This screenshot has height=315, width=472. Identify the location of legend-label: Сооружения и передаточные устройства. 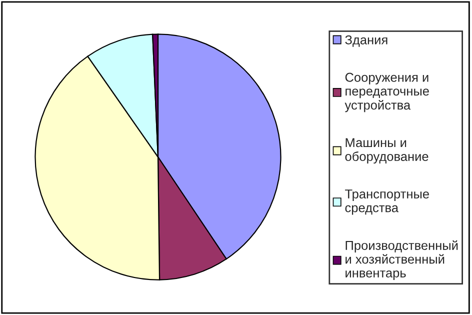
(386, 92).